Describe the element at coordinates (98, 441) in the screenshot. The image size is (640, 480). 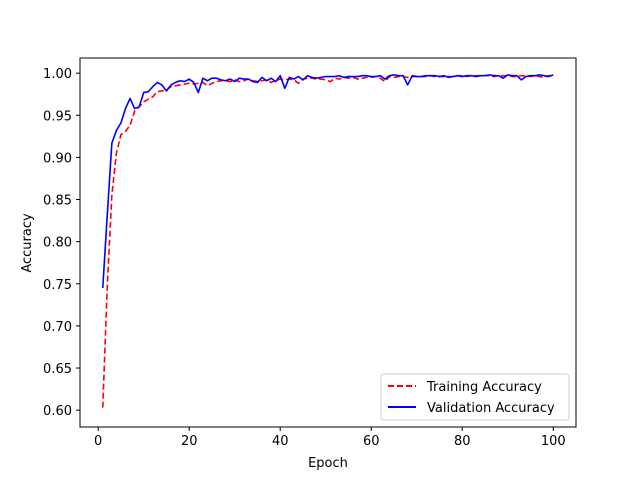
I see `x-tick-label: 0` at that location.